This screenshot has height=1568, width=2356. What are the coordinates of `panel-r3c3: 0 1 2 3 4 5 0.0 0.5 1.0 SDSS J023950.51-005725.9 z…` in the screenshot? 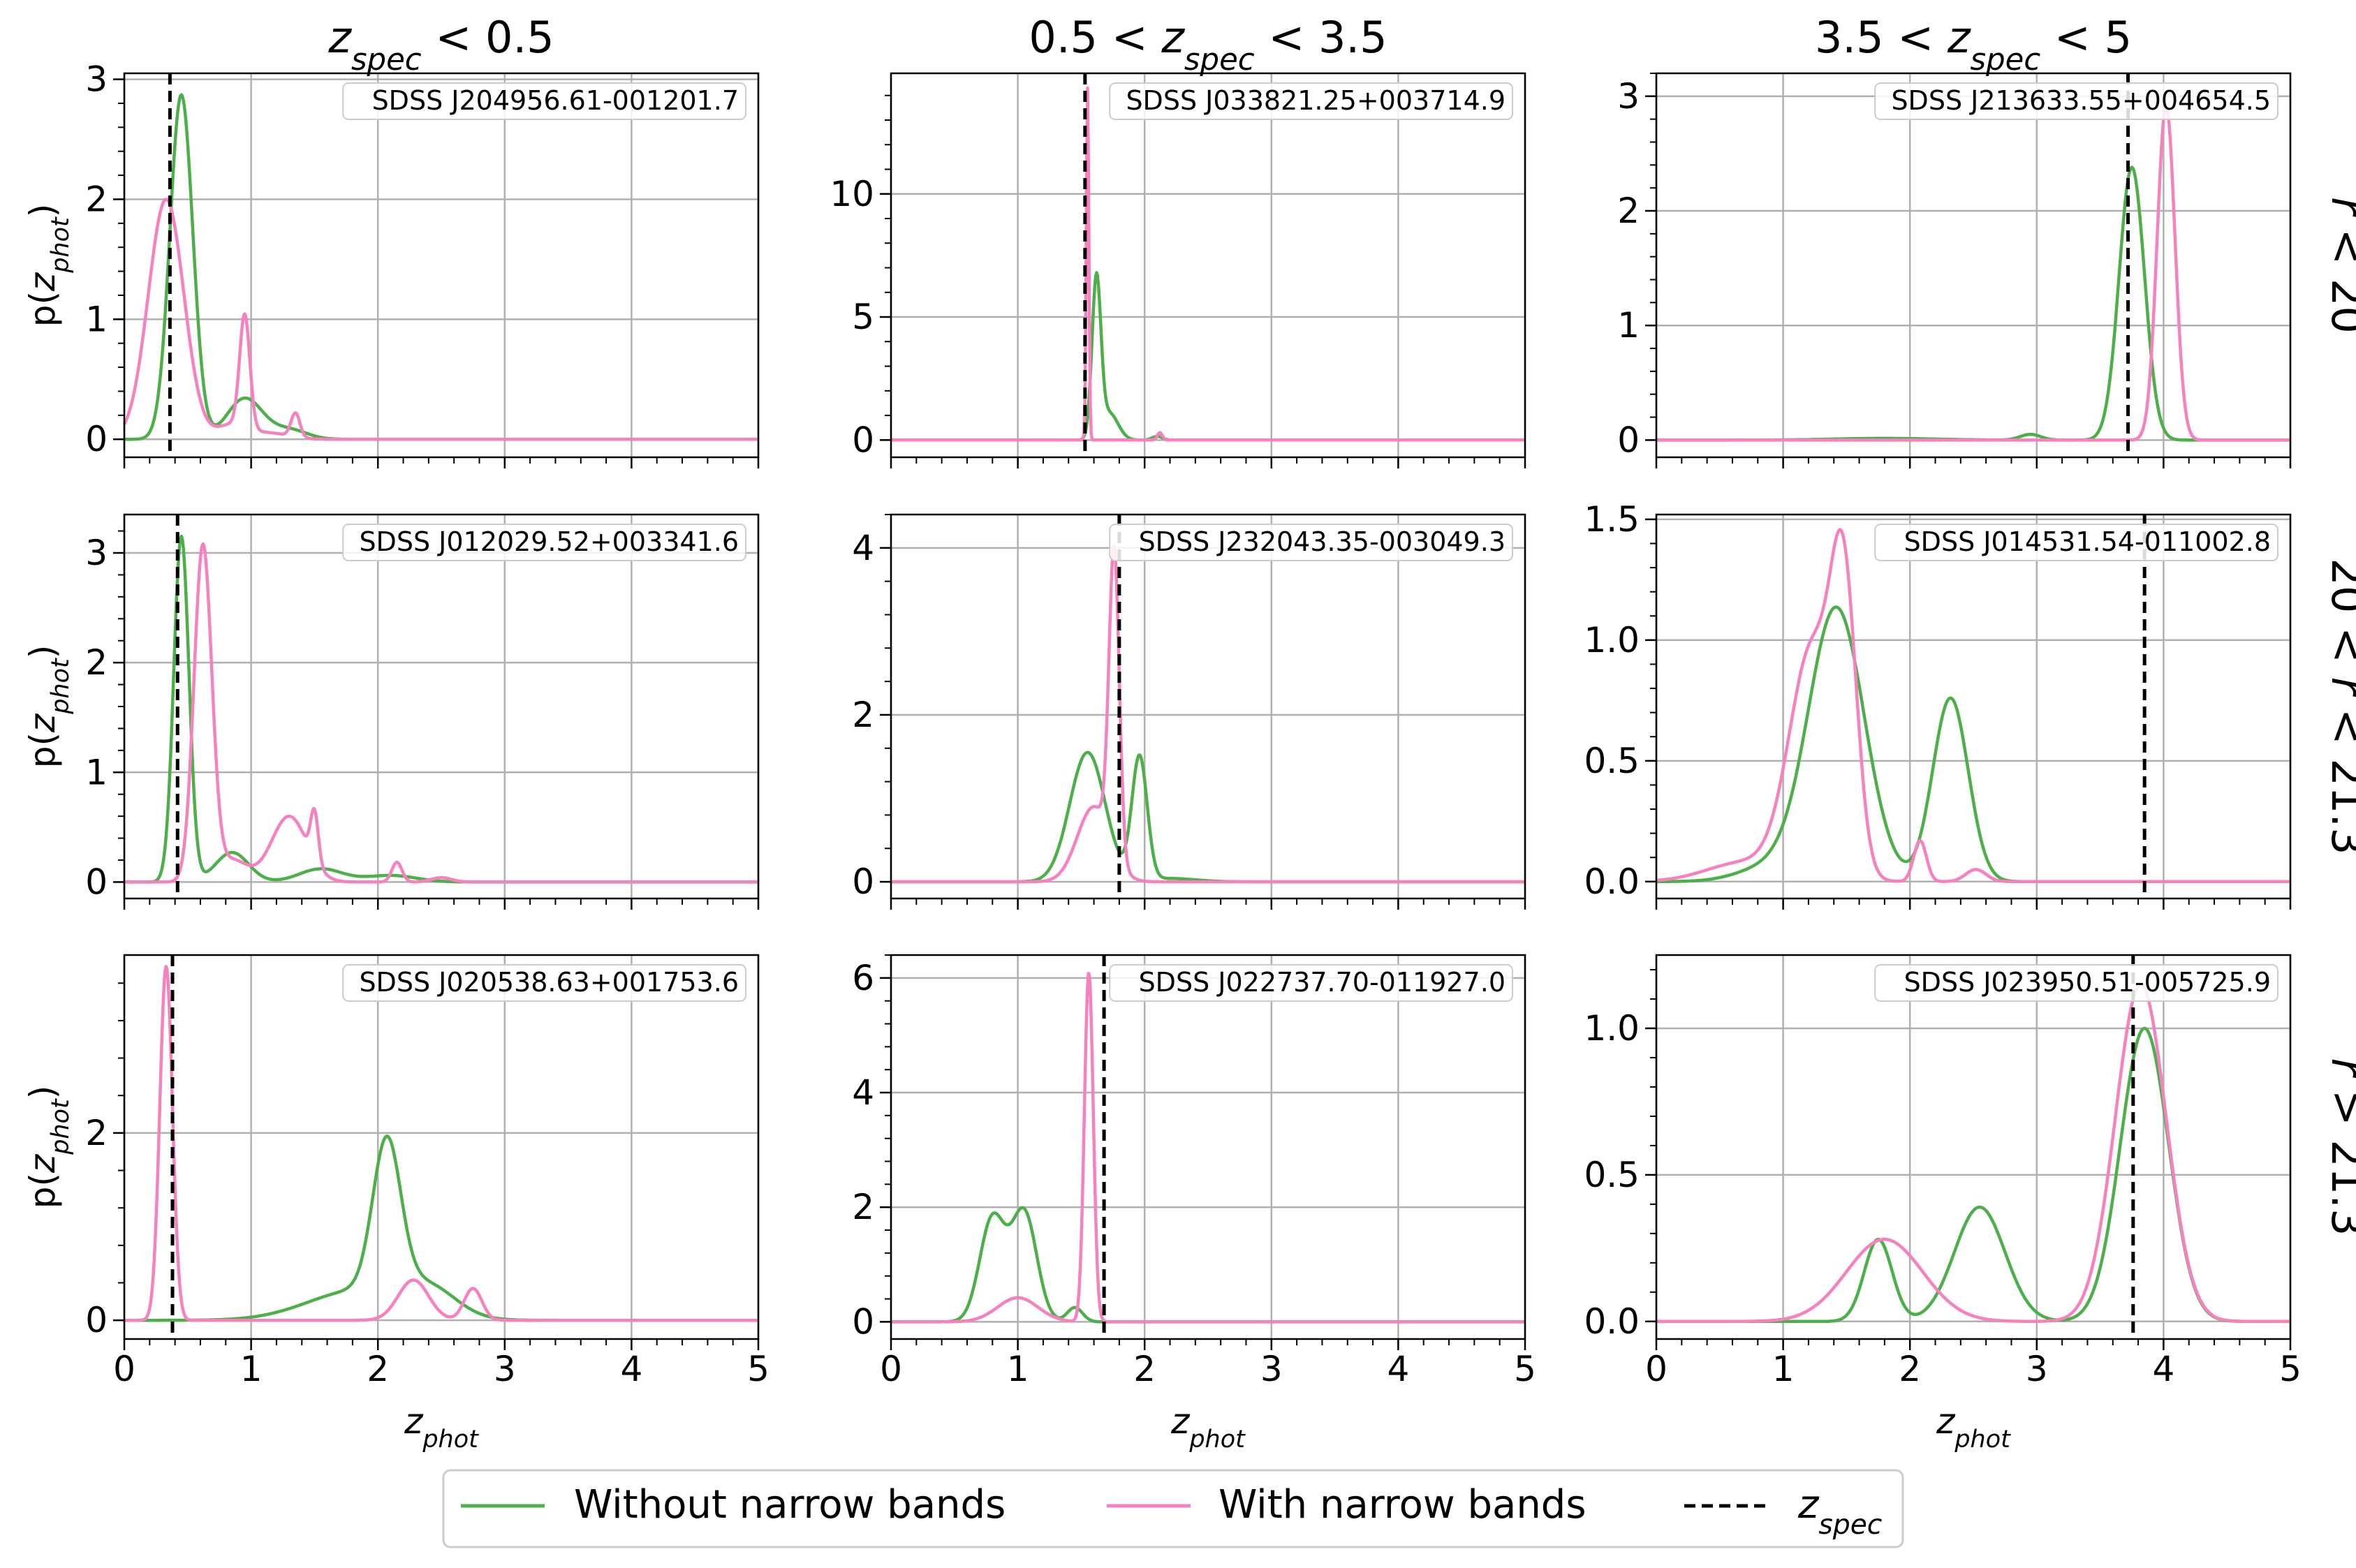 It's located at (1943, 1204).